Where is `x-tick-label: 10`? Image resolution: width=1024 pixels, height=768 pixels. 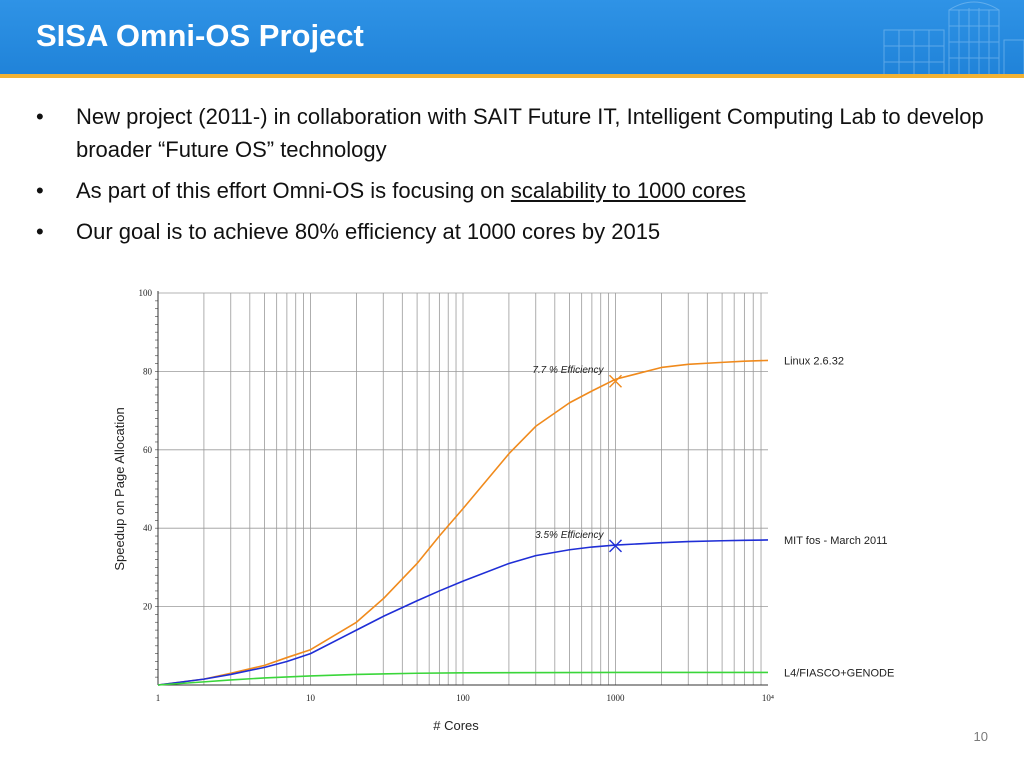
x-tick-label: 10 is located at coordinates (311, 698).